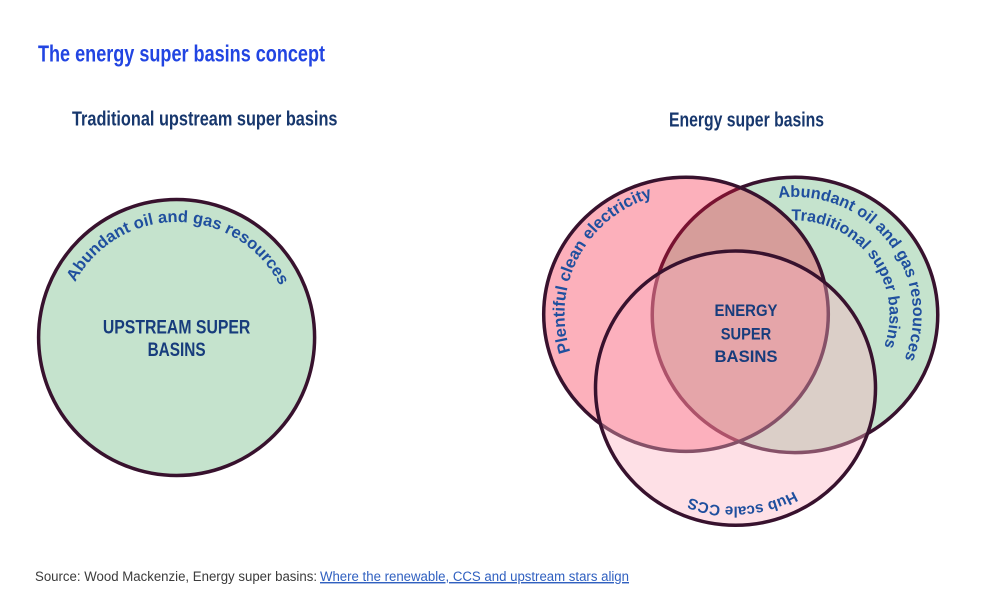  I want to click on svg-text: ENERGY, so click(746, 311).